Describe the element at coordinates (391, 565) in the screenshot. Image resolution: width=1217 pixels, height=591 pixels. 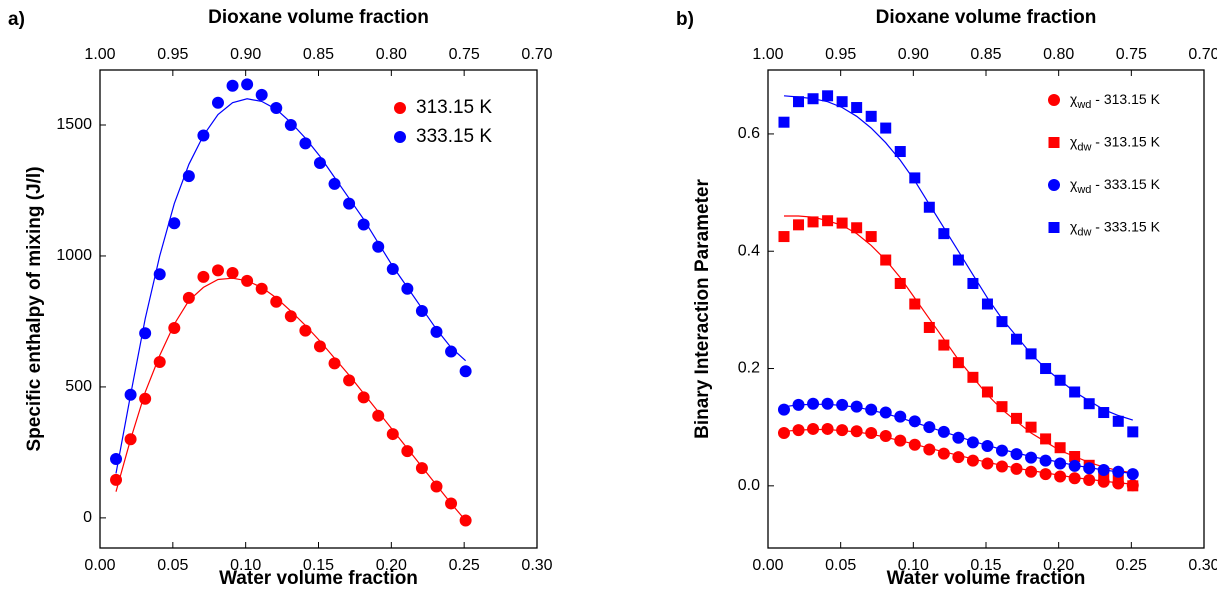
I see `x-tick-label: 0.20` at that location.